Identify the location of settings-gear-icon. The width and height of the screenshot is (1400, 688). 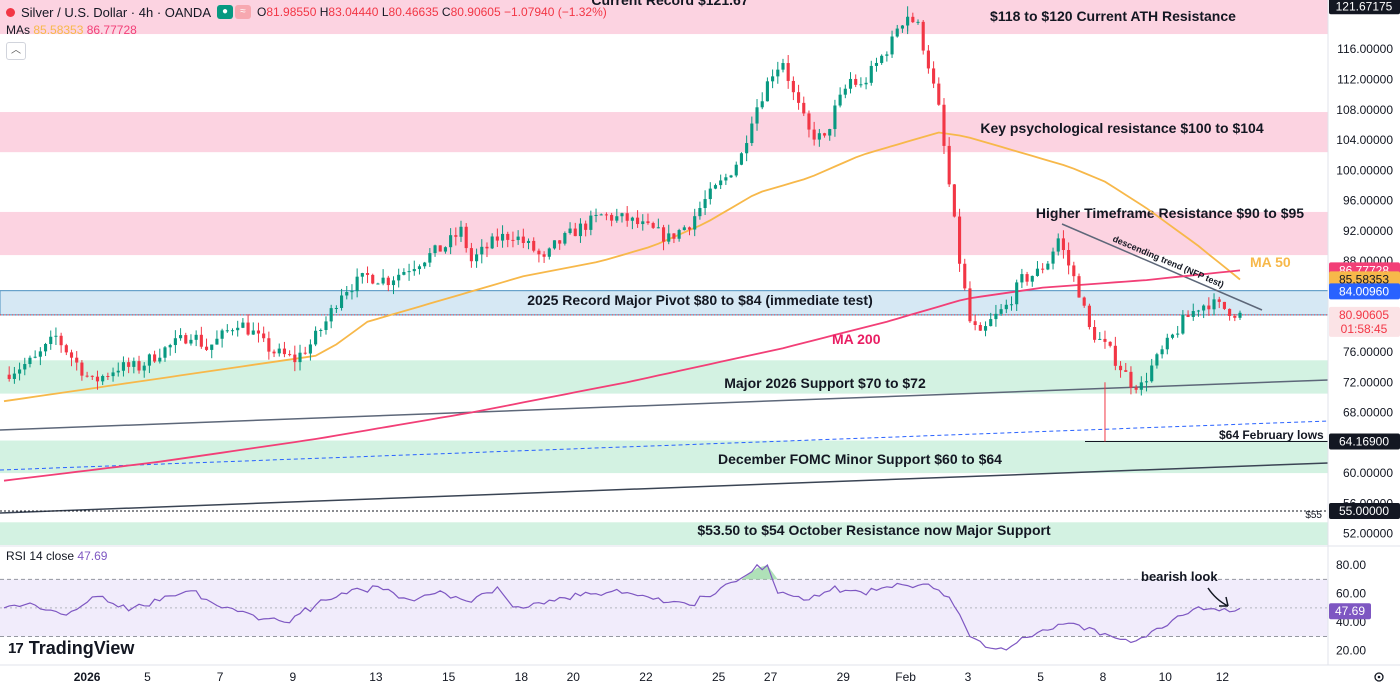
(1379, 677).